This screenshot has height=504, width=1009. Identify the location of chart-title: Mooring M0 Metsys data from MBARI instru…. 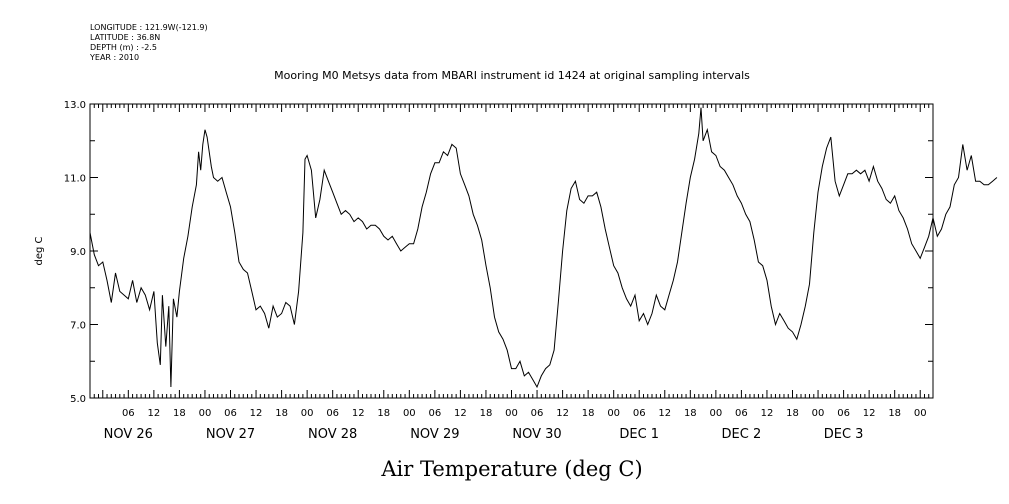
(512, 75).